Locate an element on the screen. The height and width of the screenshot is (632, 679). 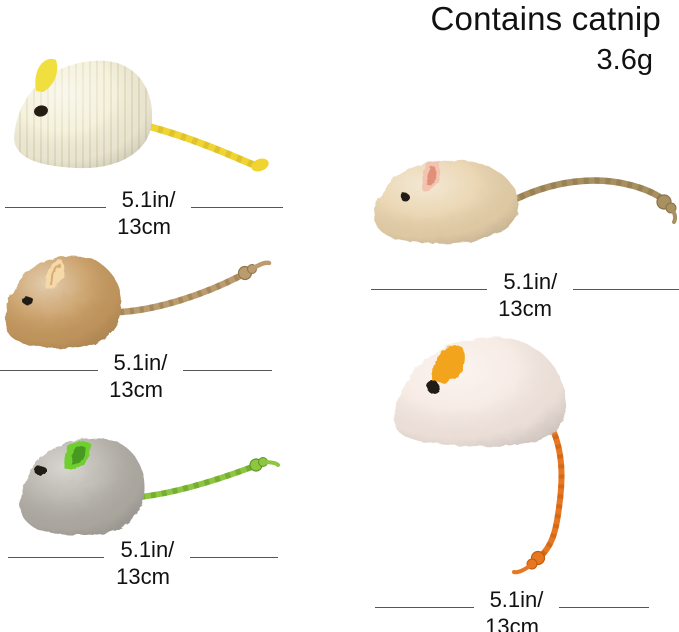
gray-mouse-eye is located at coordinates (41, 471).